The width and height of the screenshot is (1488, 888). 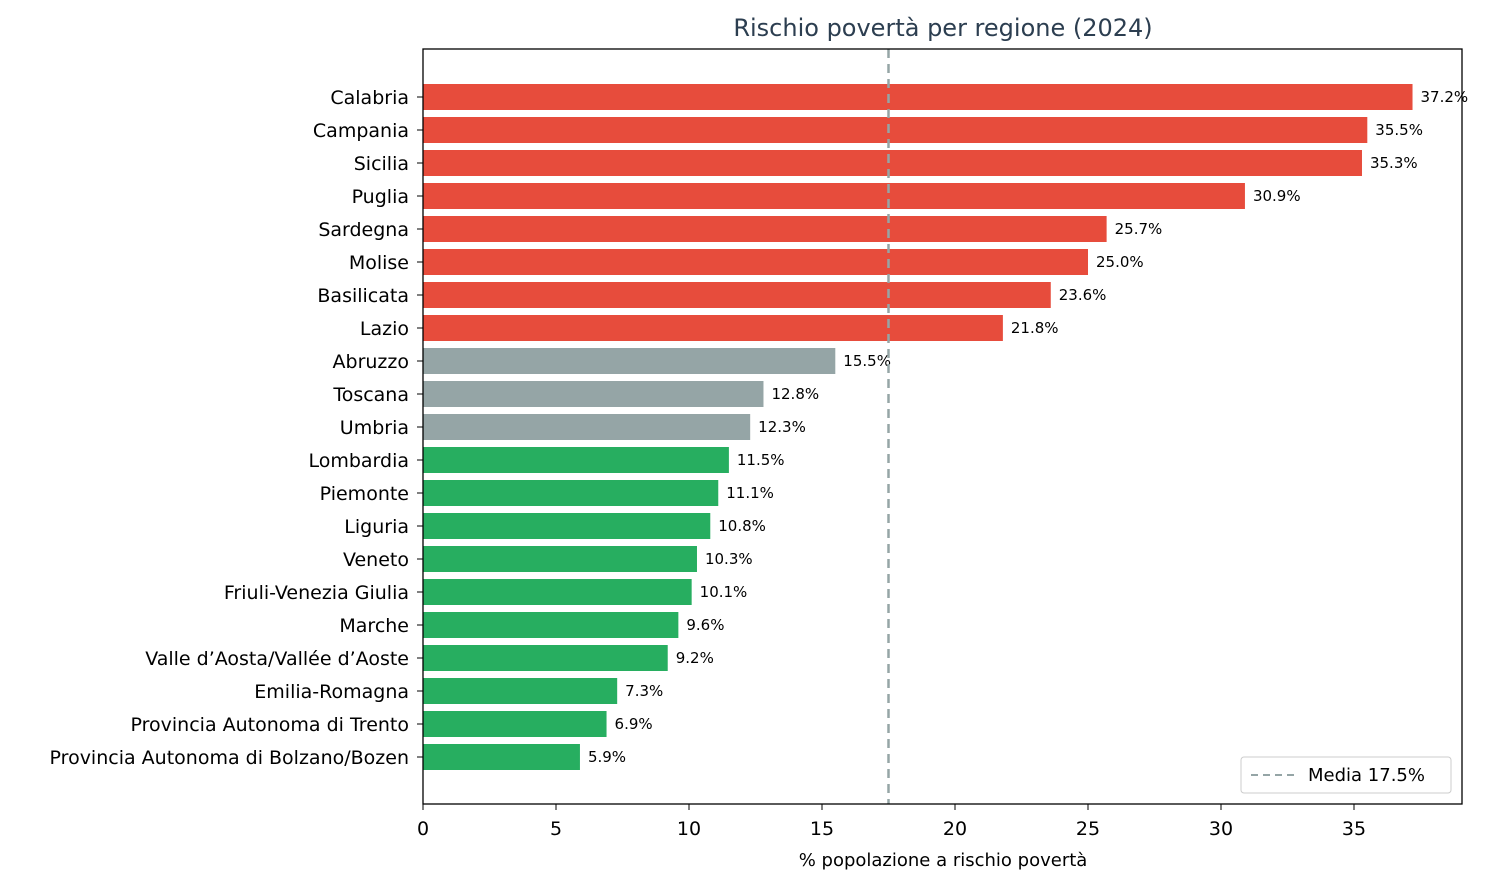 What do you see at coordinates (795, 394) in the screenshot?
I see `bar-value-label: 12.8%` at bounding box center [795, 394].